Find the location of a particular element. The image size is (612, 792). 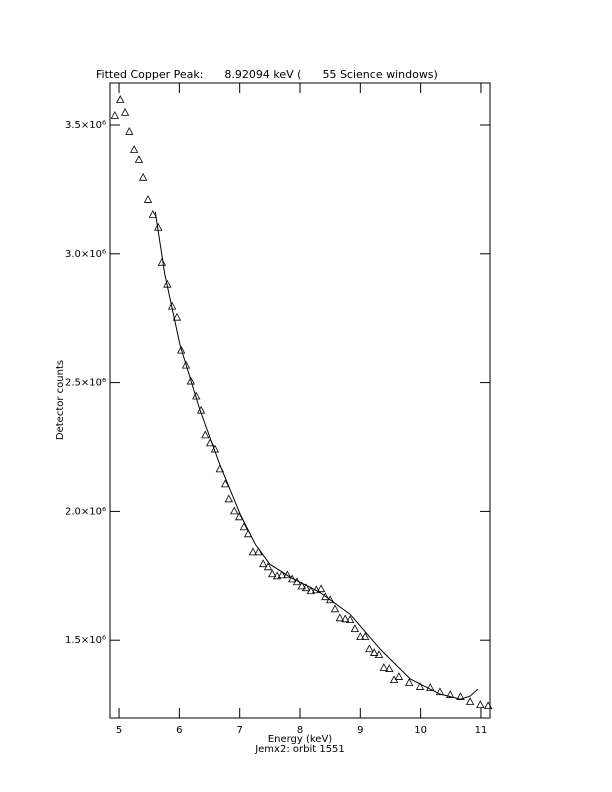

y-tick-label: 2.0×10⁶ is located at coordinates (85, 511).